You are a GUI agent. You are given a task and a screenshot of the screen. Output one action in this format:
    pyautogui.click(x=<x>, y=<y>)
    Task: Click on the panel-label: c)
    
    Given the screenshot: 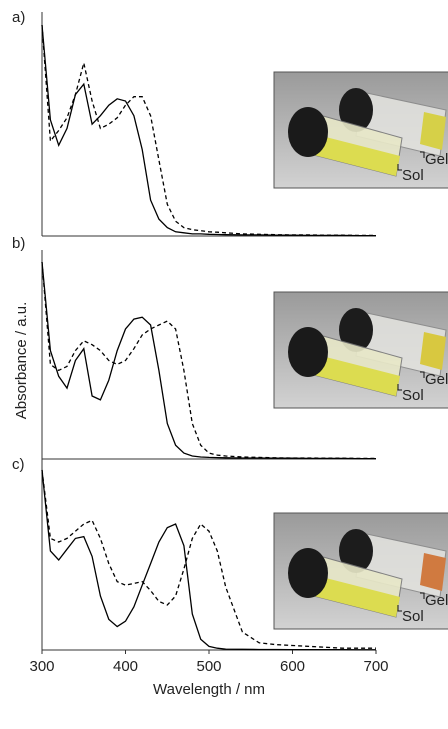 What is the action you would take?
    pyautogui.click(x=18, y=464)
    